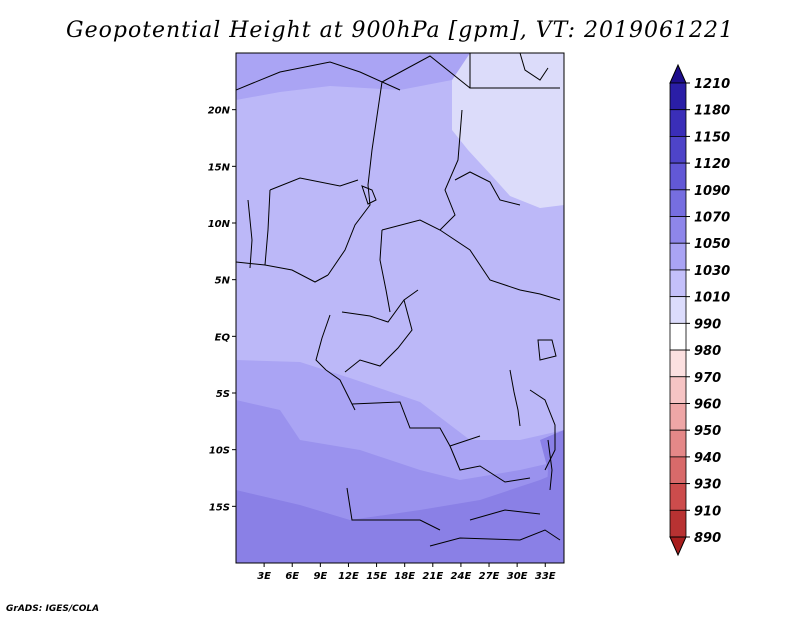  What do you see at coordinates (517, 576) in the screenshot?
I see `lon-tick-label: 30E` at bounding box center [517, 576].